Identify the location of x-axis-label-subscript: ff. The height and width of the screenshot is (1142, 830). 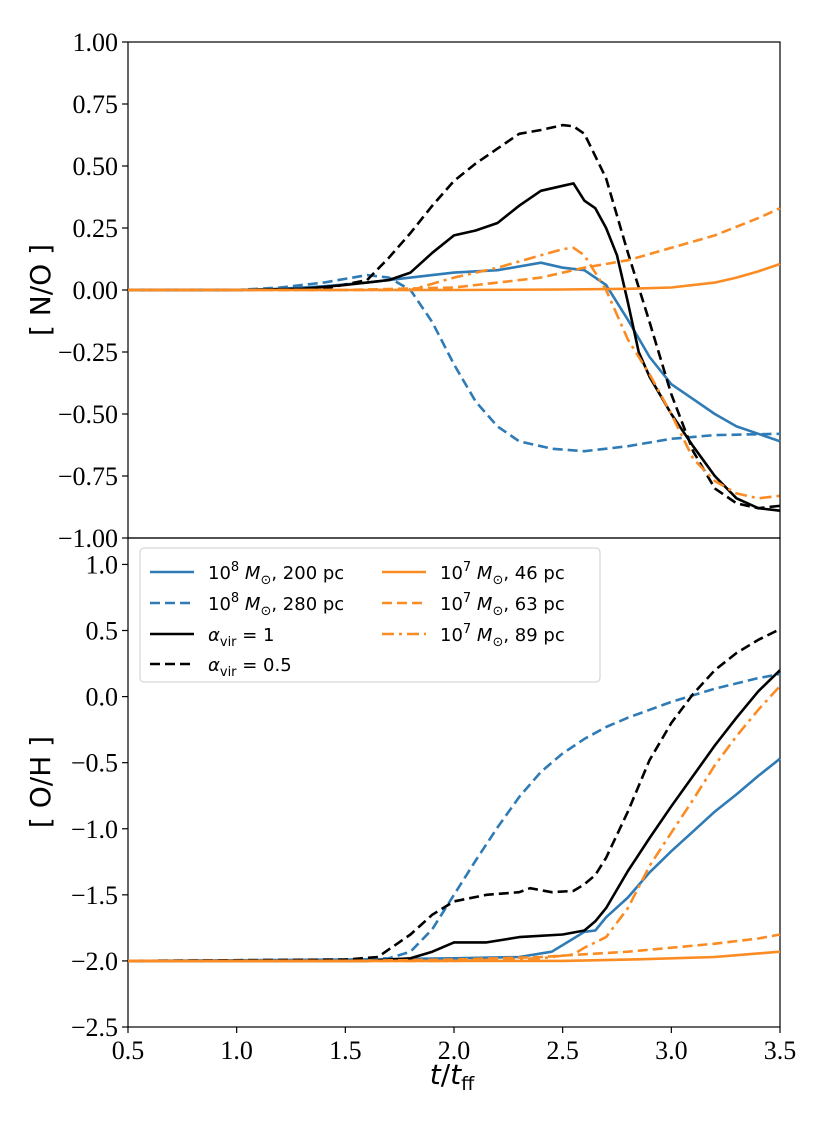
(468, 1084).